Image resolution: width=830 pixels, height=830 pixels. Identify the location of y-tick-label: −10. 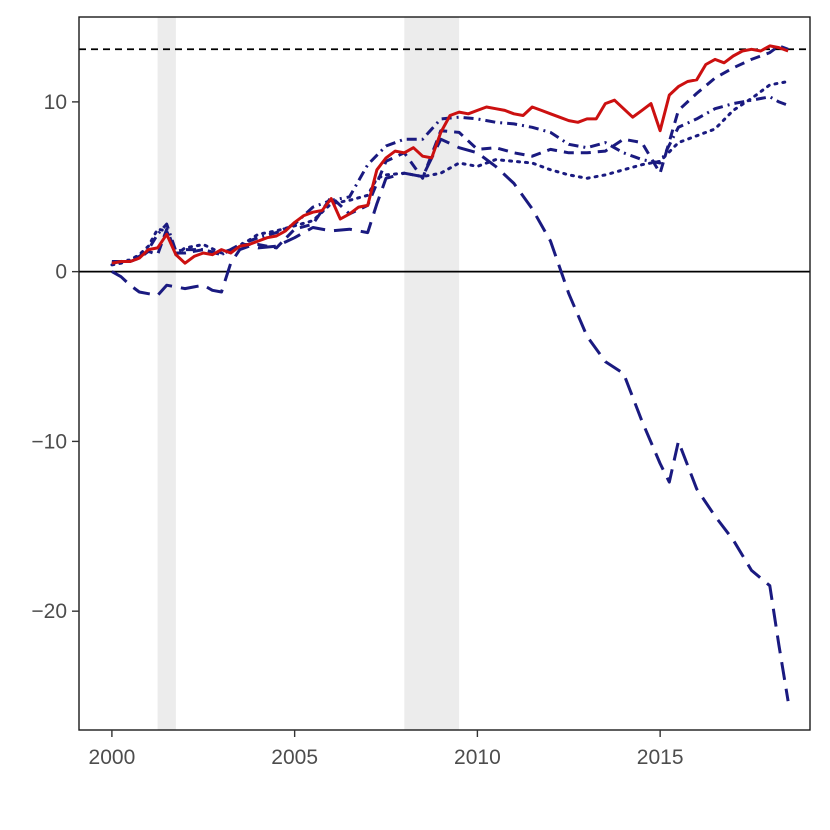
(49, 441).